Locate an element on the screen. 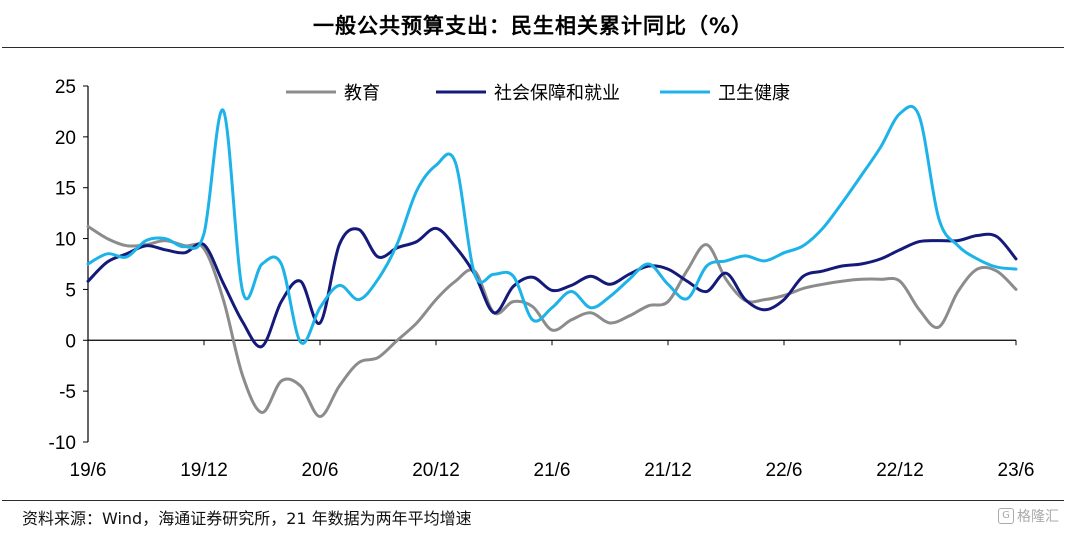 This screenshot has width=1080, height=535. watermark: G 格隆汇 is located at coordinates (1028, 516).